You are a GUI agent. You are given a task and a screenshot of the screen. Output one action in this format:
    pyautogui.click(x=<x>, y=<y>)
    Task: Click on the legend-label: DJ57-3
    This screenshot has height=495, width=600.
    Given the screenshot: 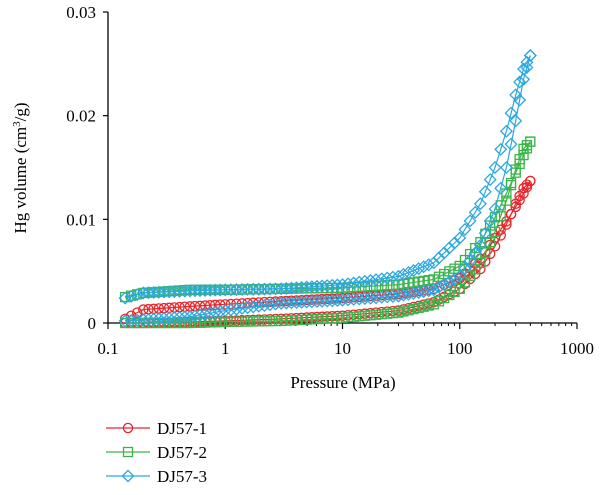 What is the action you would take?
    pyautogui.click(x=182, y=476)
    